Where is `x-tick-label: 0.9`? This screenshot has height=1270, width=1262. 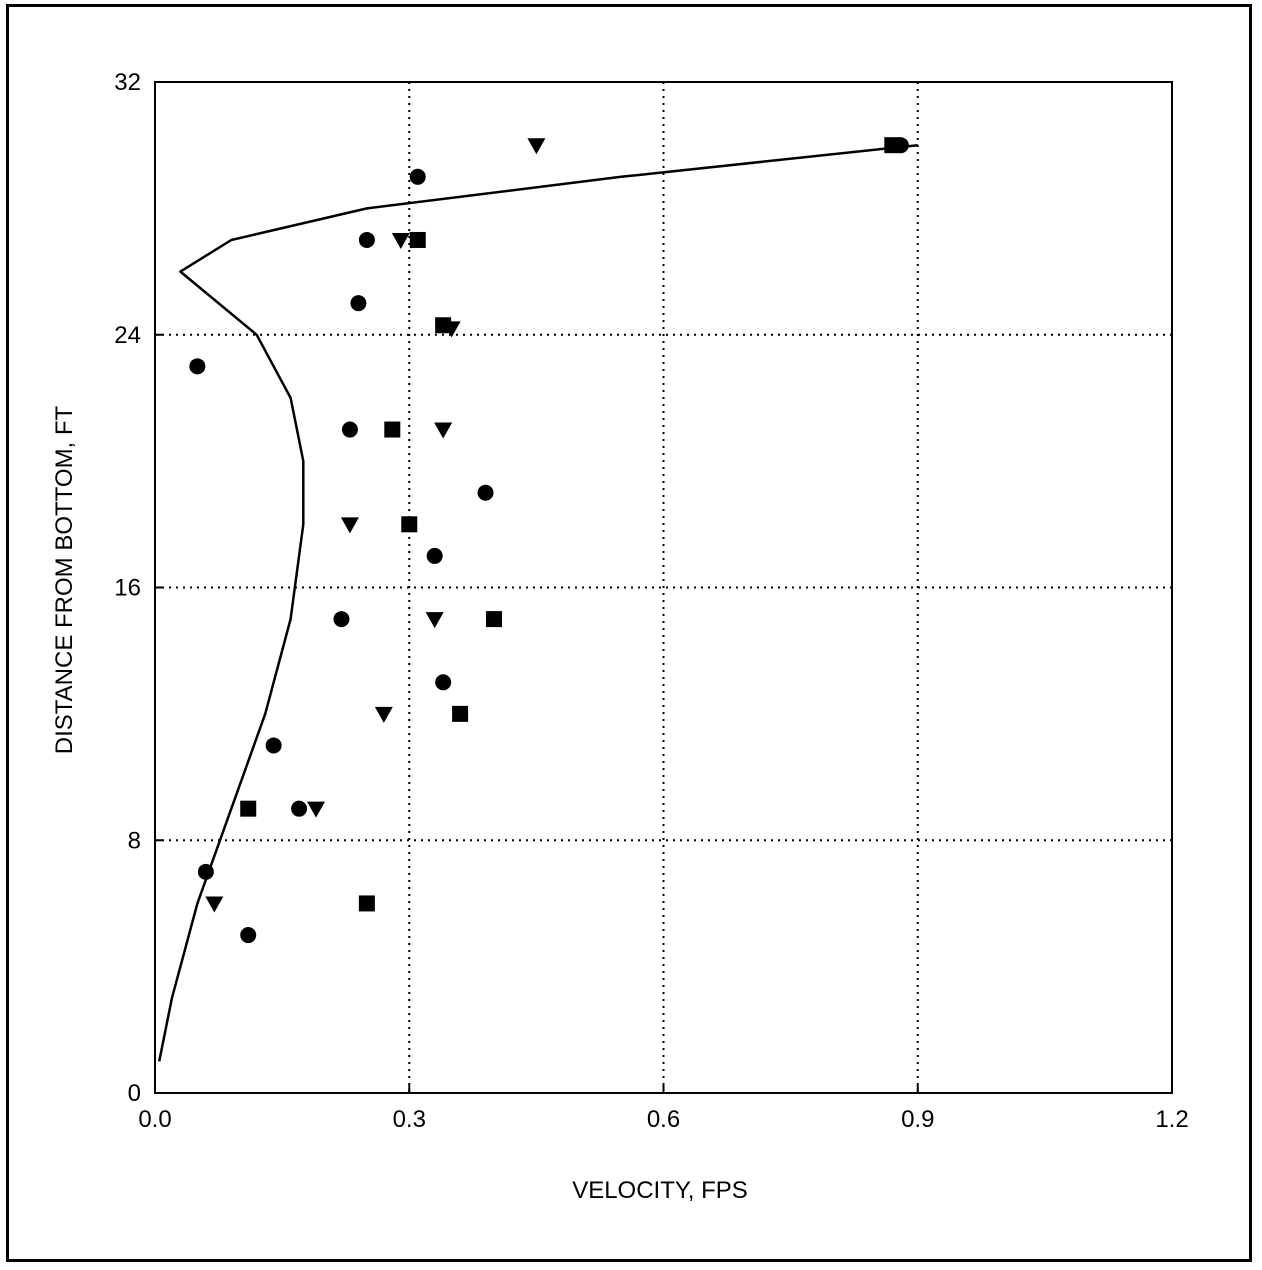 x-tick-label: 0.9 is located at coordinates (917, 1119).